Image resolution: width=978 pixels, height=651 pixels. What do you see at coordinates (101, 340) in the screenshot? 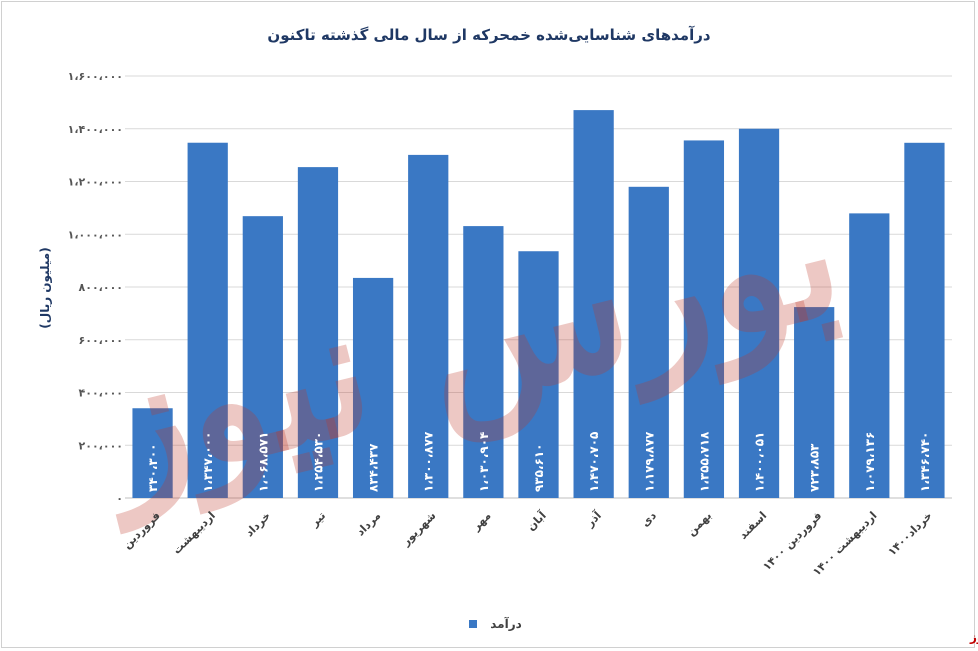
I see `y-tick-label: ۶۰۰،۰۰۰` at bounding box center [101, 340].